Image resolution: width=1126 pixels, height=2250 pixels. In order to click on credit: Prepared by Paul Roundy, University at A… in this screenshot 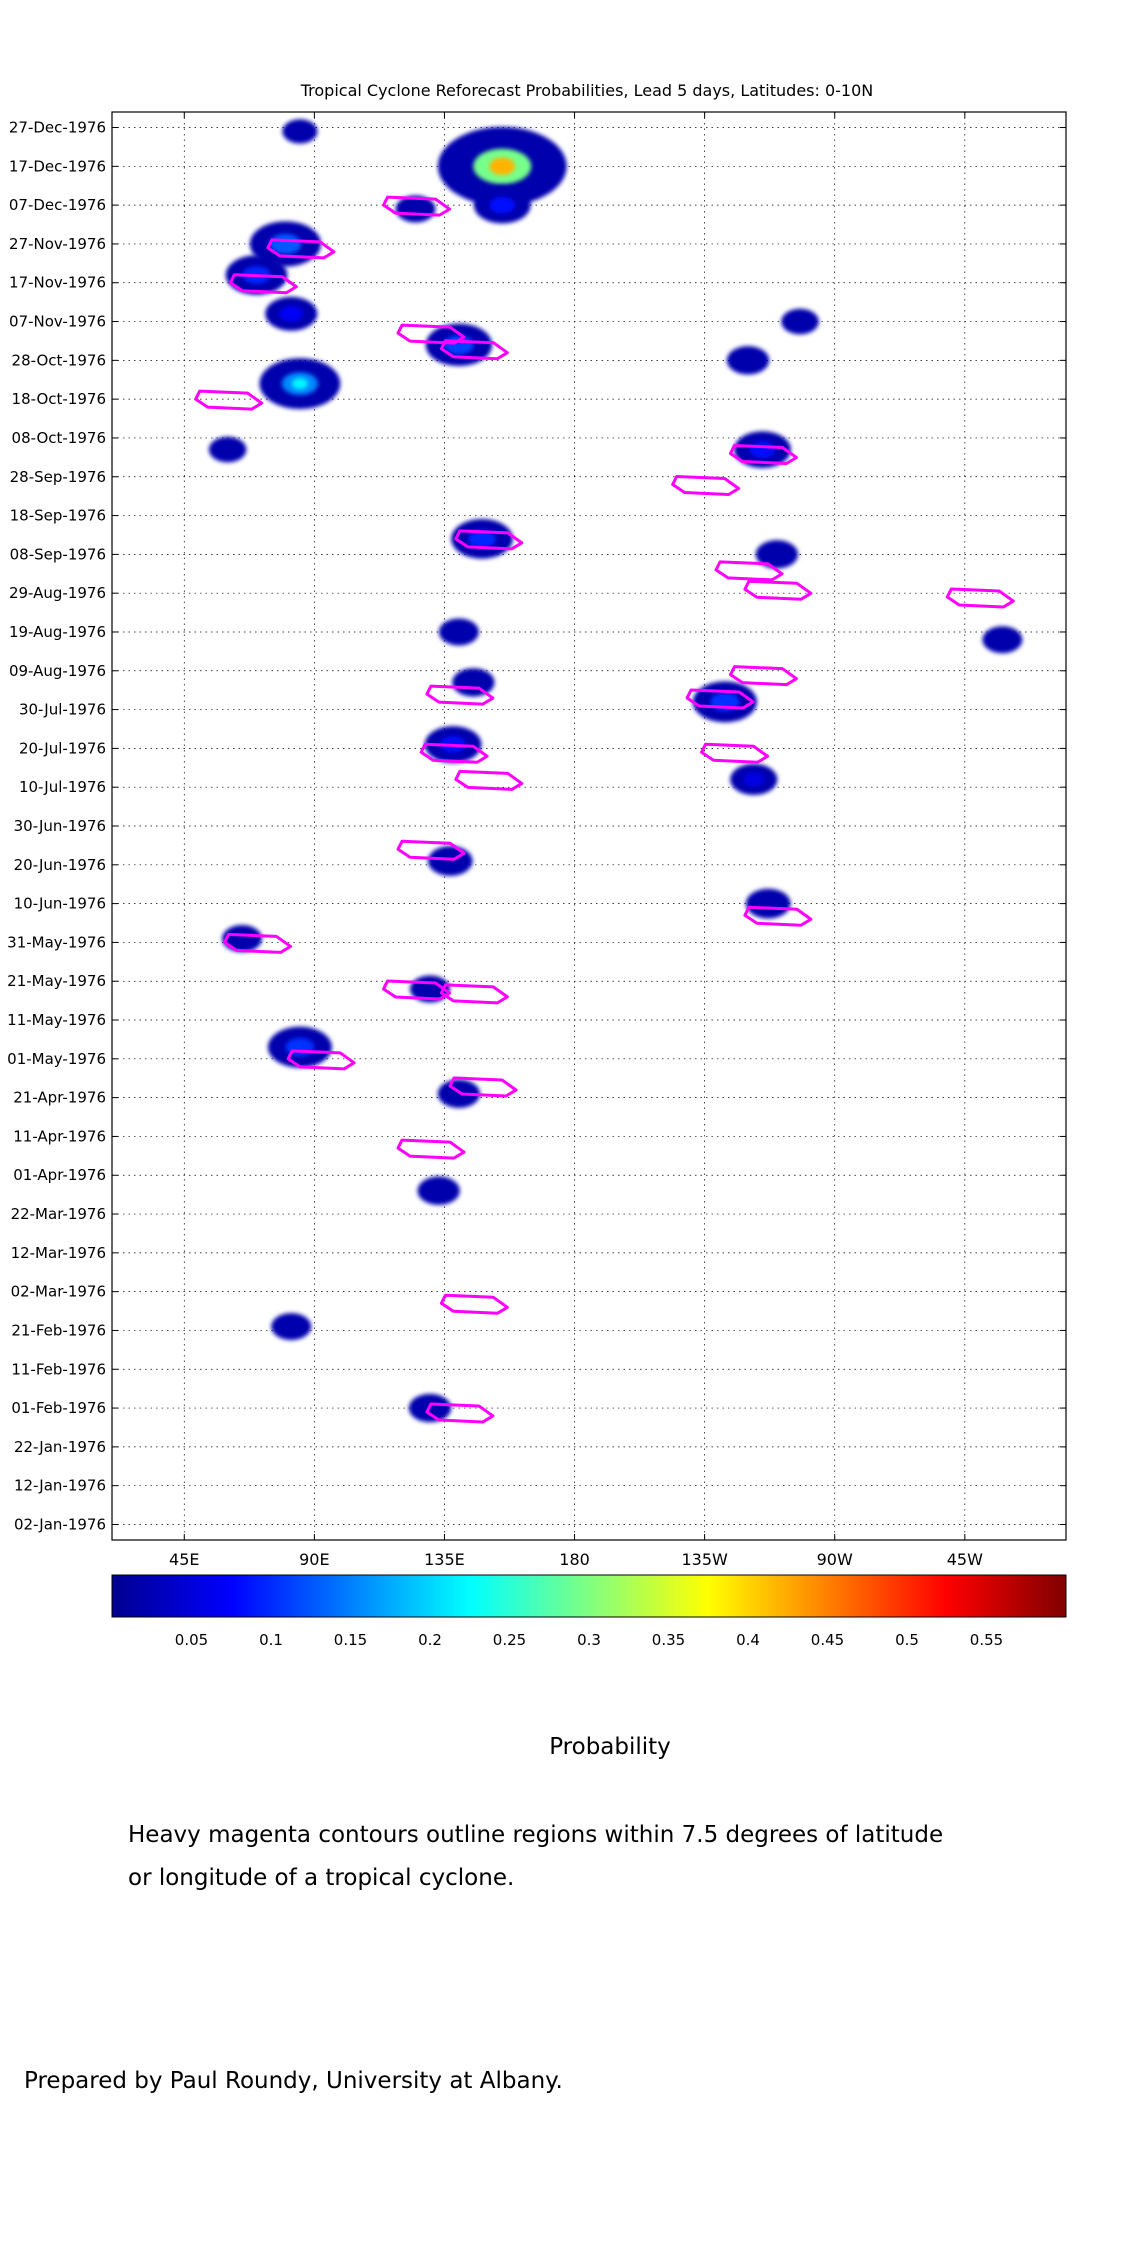, I will do `click(293, 2081)`.